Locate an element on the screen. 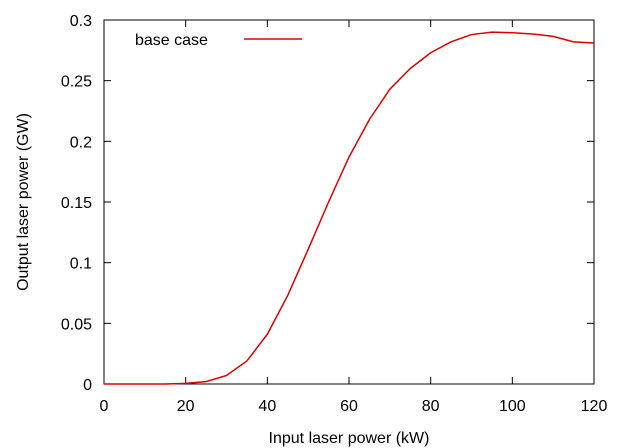 The height and width of the screenshot is (448, 617). y-tick-label-6: 0.3 is located at coordinates (81, 21).